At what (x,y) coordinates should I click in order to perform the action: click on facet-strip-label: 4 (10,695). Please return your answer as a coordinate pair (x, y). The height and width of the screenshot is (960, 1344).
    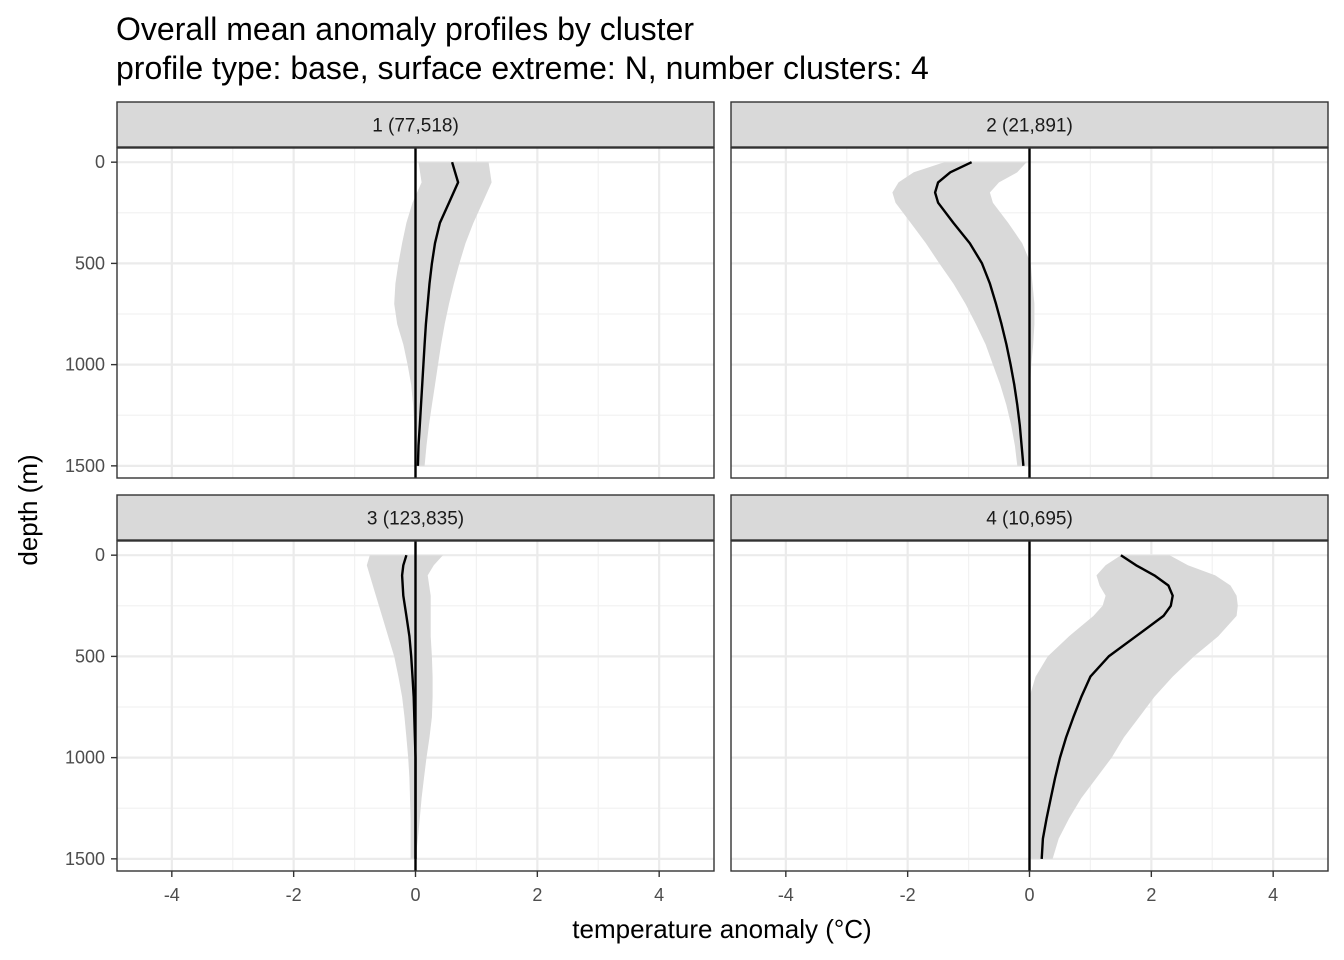
    Looking at the image, I should click on (1029, 519).